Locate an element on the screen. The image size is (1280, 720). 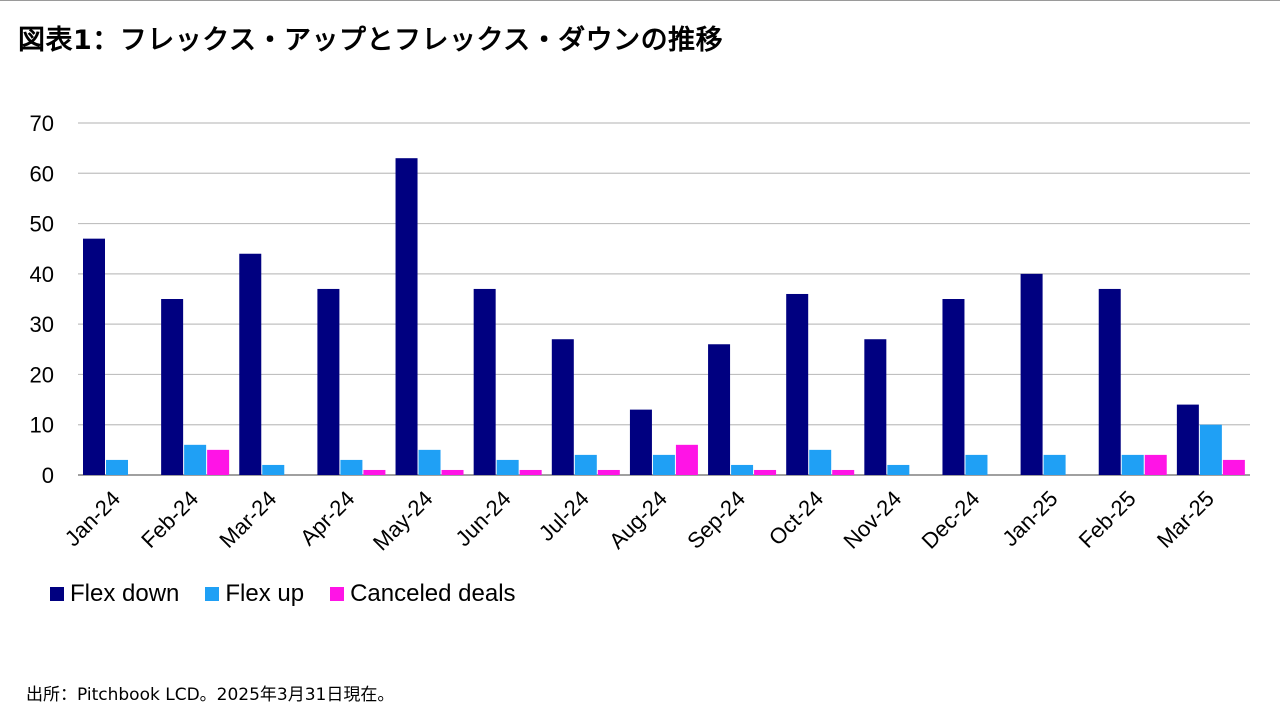
x-tick-label: Jun-24 is located at coordinates (482, 518).